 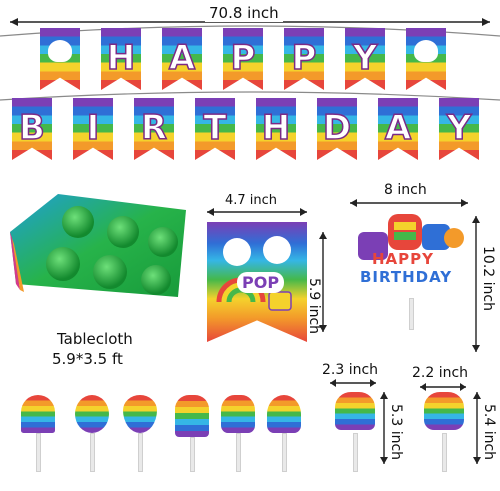 I want to click on banner-letter: B, so click(x=31, y=128).